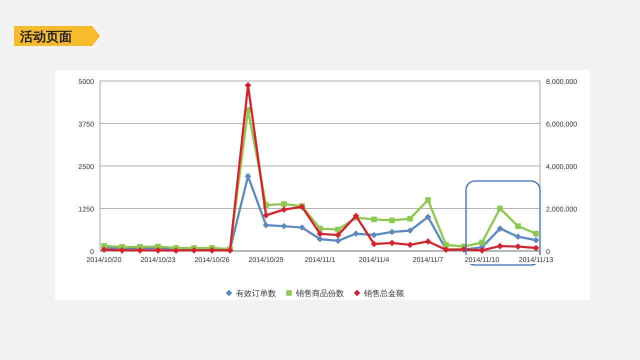  I want to click on legend-label: 销售总金额, so click(383, 293).